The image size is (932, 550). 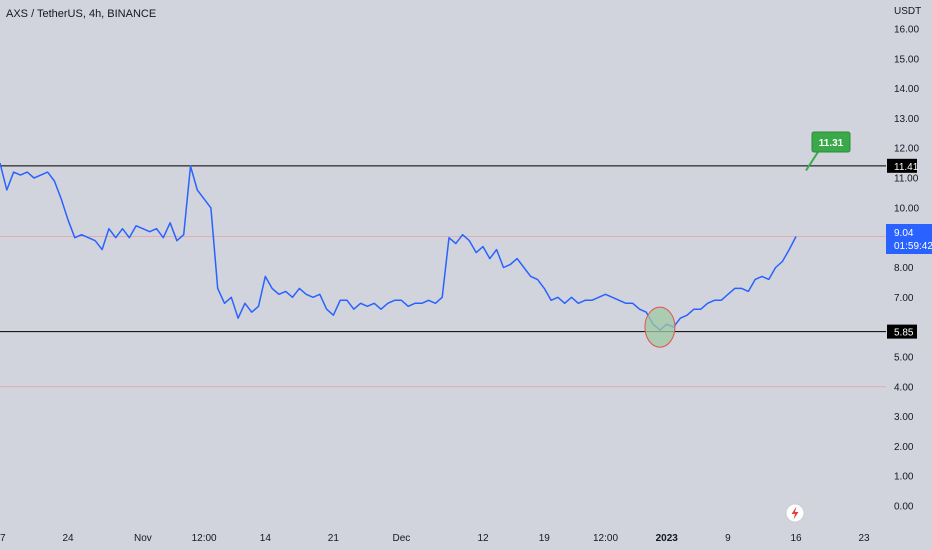 What do you see at coordinates (795, 513) in the screenshot?
I see `lightning-icon` at bounding box center [795, 513].